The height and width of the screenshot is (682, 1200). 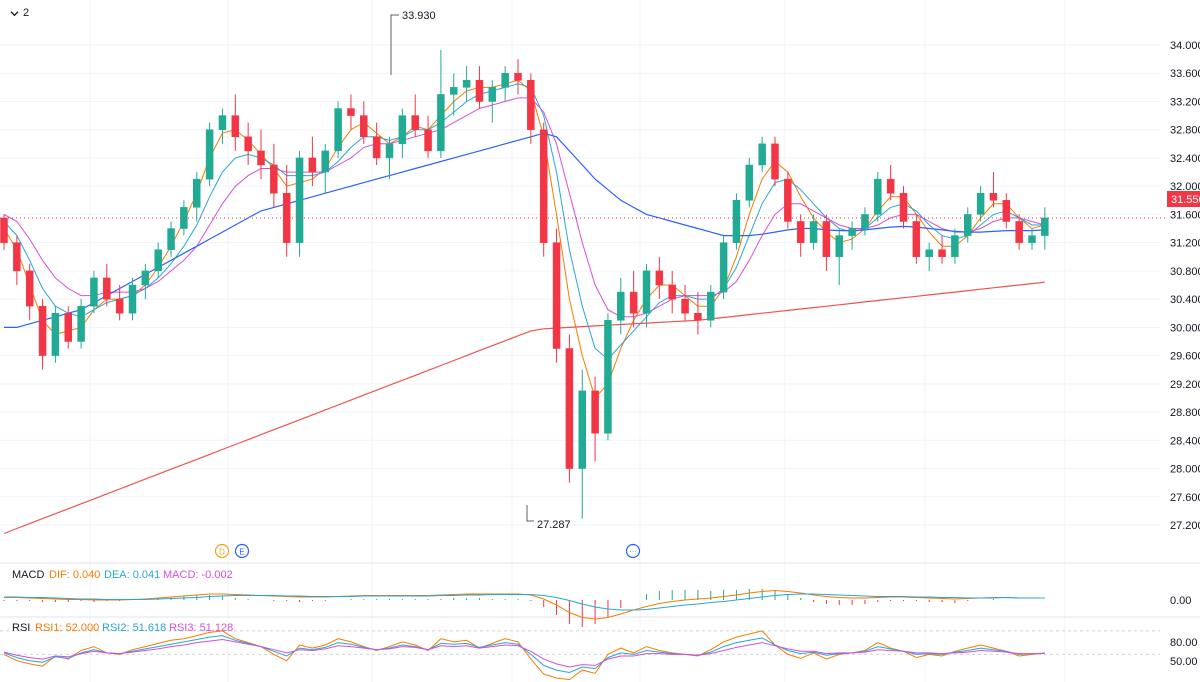 I want to click on event-markers: D E ···, so click(x=427, y=551).